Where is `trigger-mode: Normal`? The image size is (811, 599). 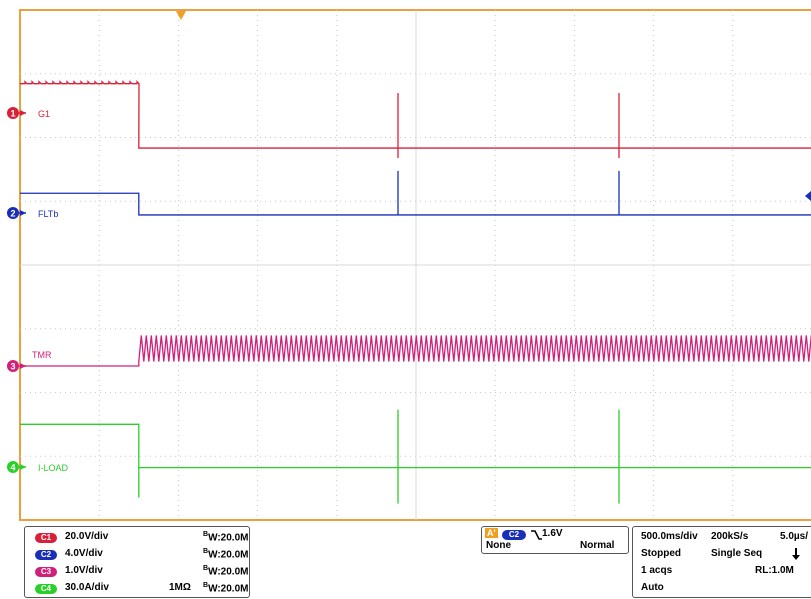
trigger-mode: Normal is located at coordinates (597, 545).